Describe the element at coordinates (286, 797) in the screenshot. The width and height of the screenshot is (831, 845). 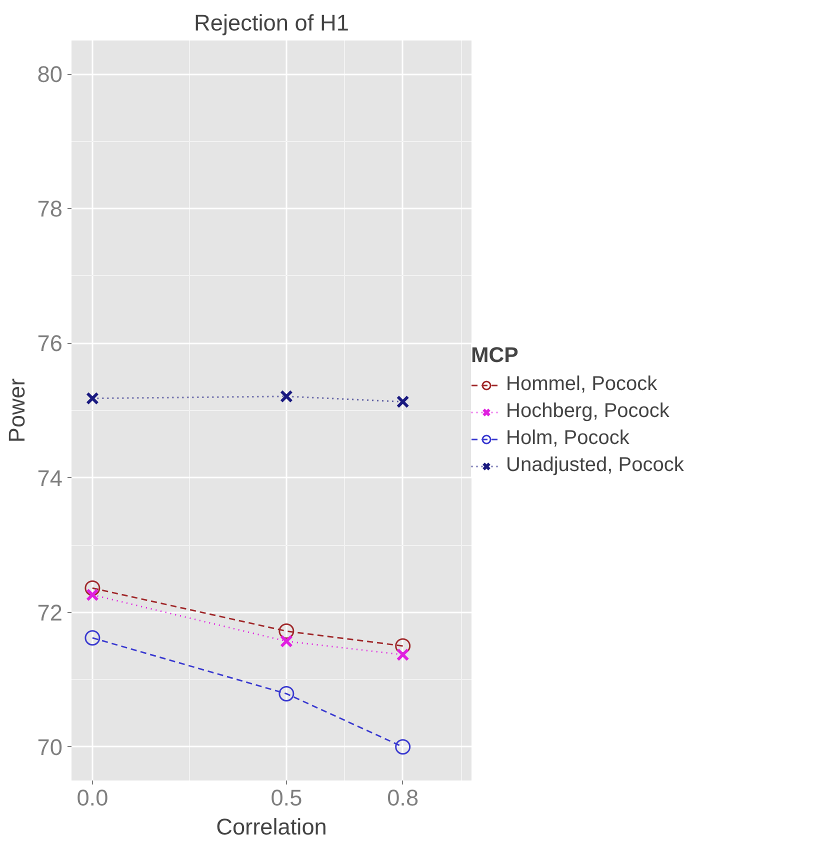
I see `x-tick-label: 0.5` at that location.